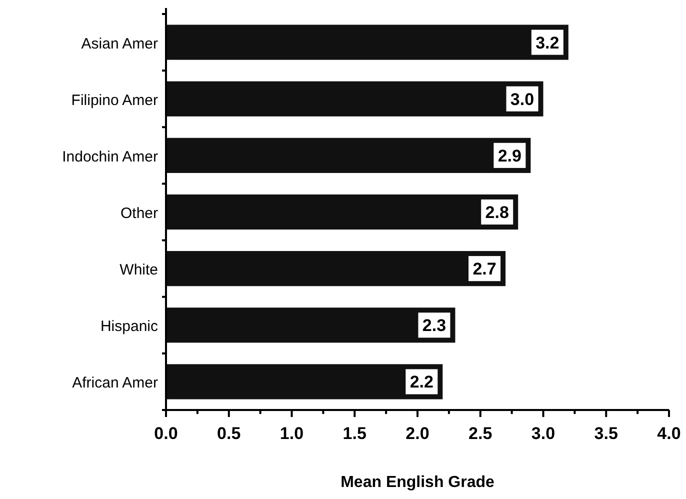 The width and height of the screenshot is (686, 499). Describe the element at coordinates (115, 383) in the screenshot. I see `y-tick-label: African Amer` at that location.